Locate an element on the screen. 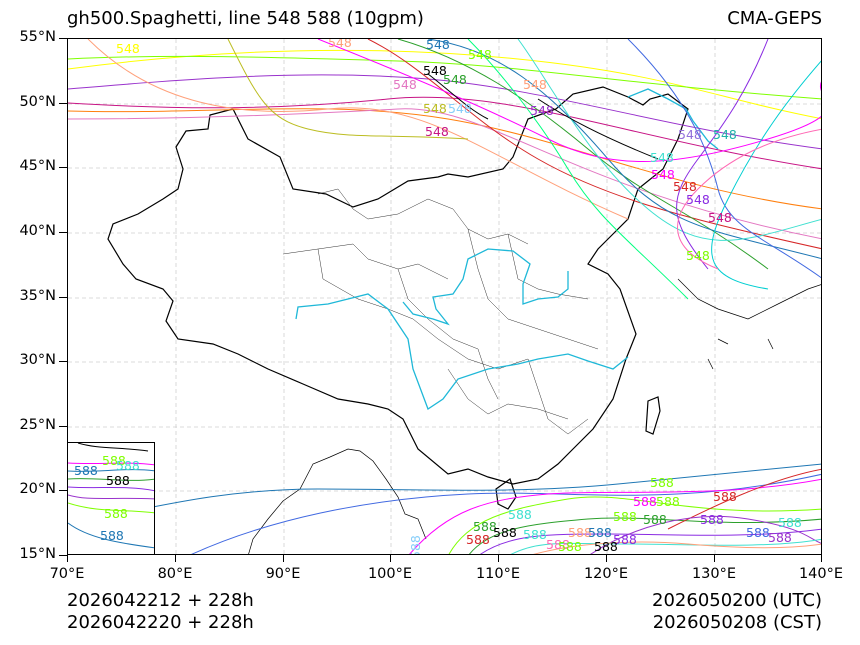 The height and width of the screenshot is (645, 860). y-tick-label: 35°N is located at coordinates (37, 296).